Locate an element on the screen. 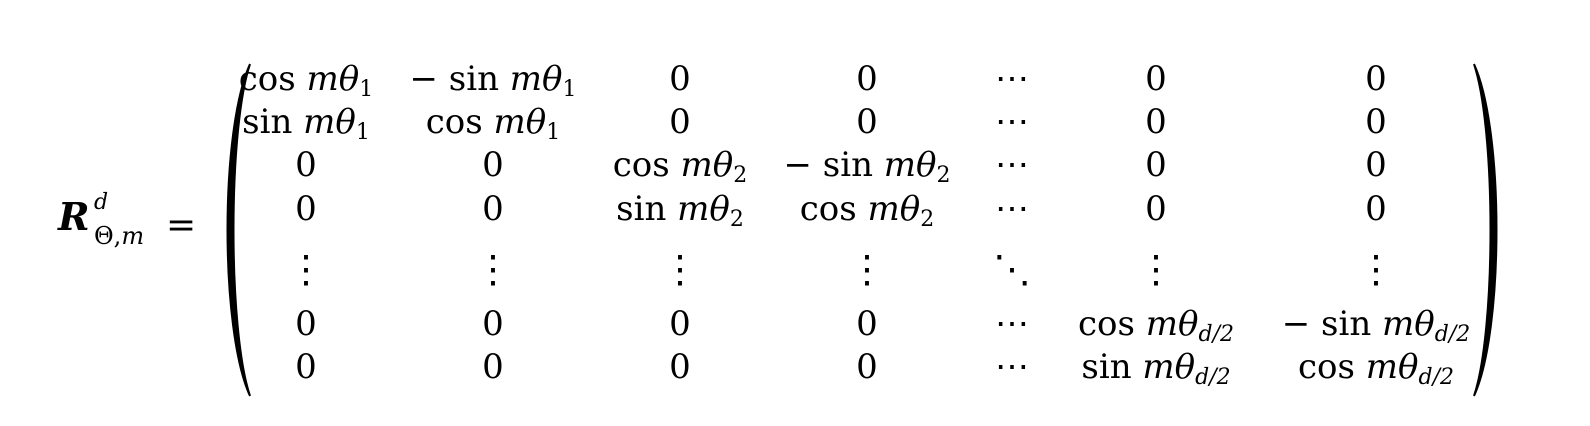  matrix-cell-r6-c3: 0 is located at coordinates (680, 324).